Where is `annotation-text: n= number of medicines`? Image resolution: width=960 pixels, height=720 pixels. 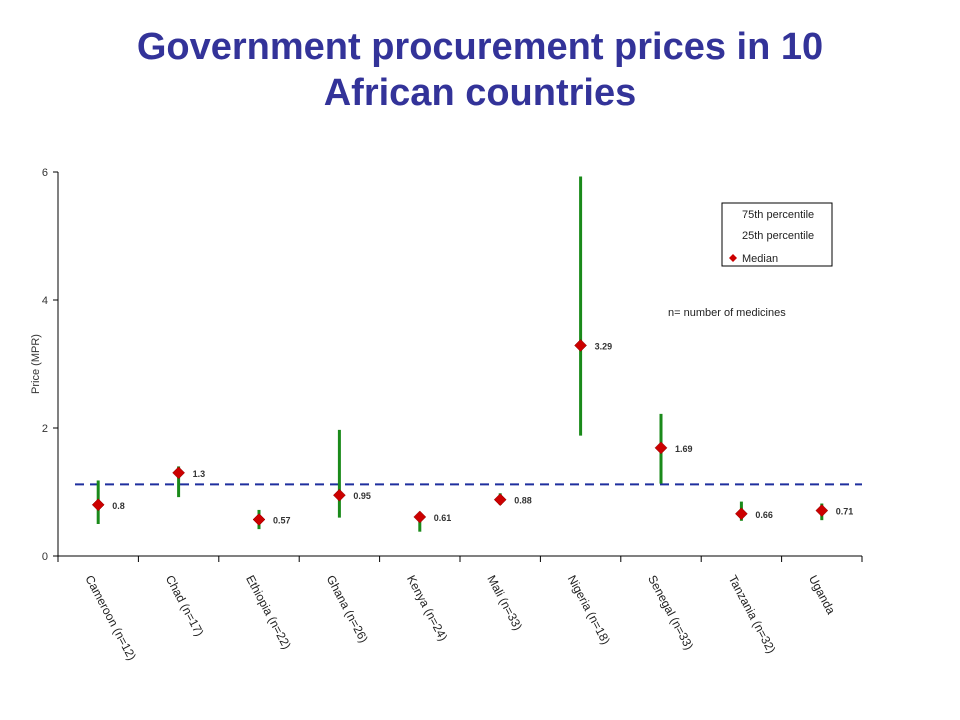 annotation-text: n= number of medicines is located at coordinates (727, 313).